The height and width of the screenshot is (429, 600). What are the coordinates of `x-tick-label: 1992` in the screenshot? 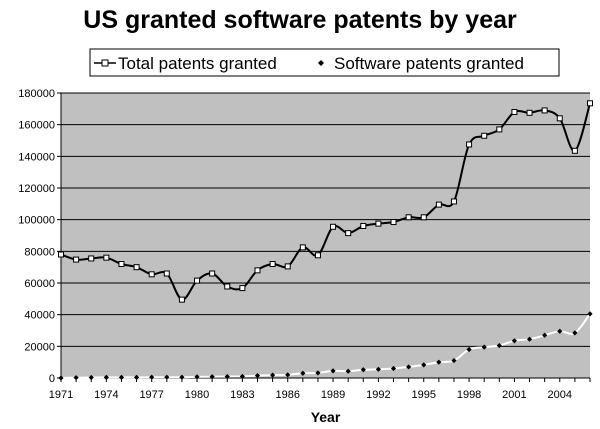 It's located at (378, 395).